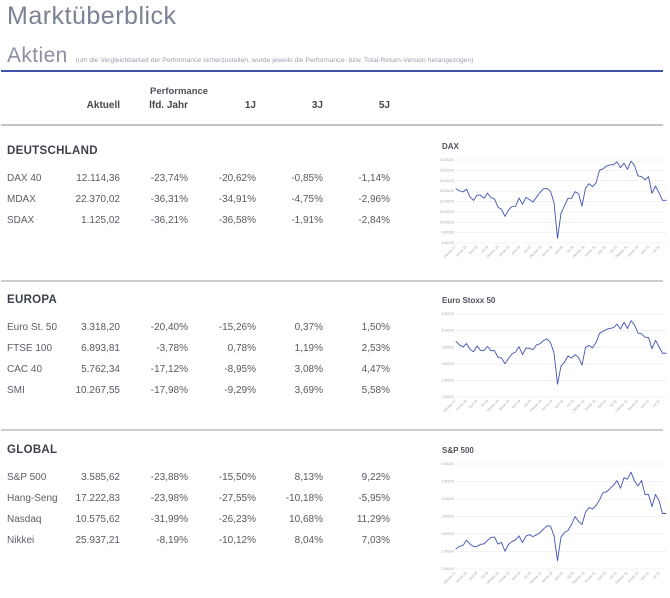  What do you see at coordinates (98, 390) in the screenshot?
I see `value-cell: 10.267,55` at bounding box center [98, 390].